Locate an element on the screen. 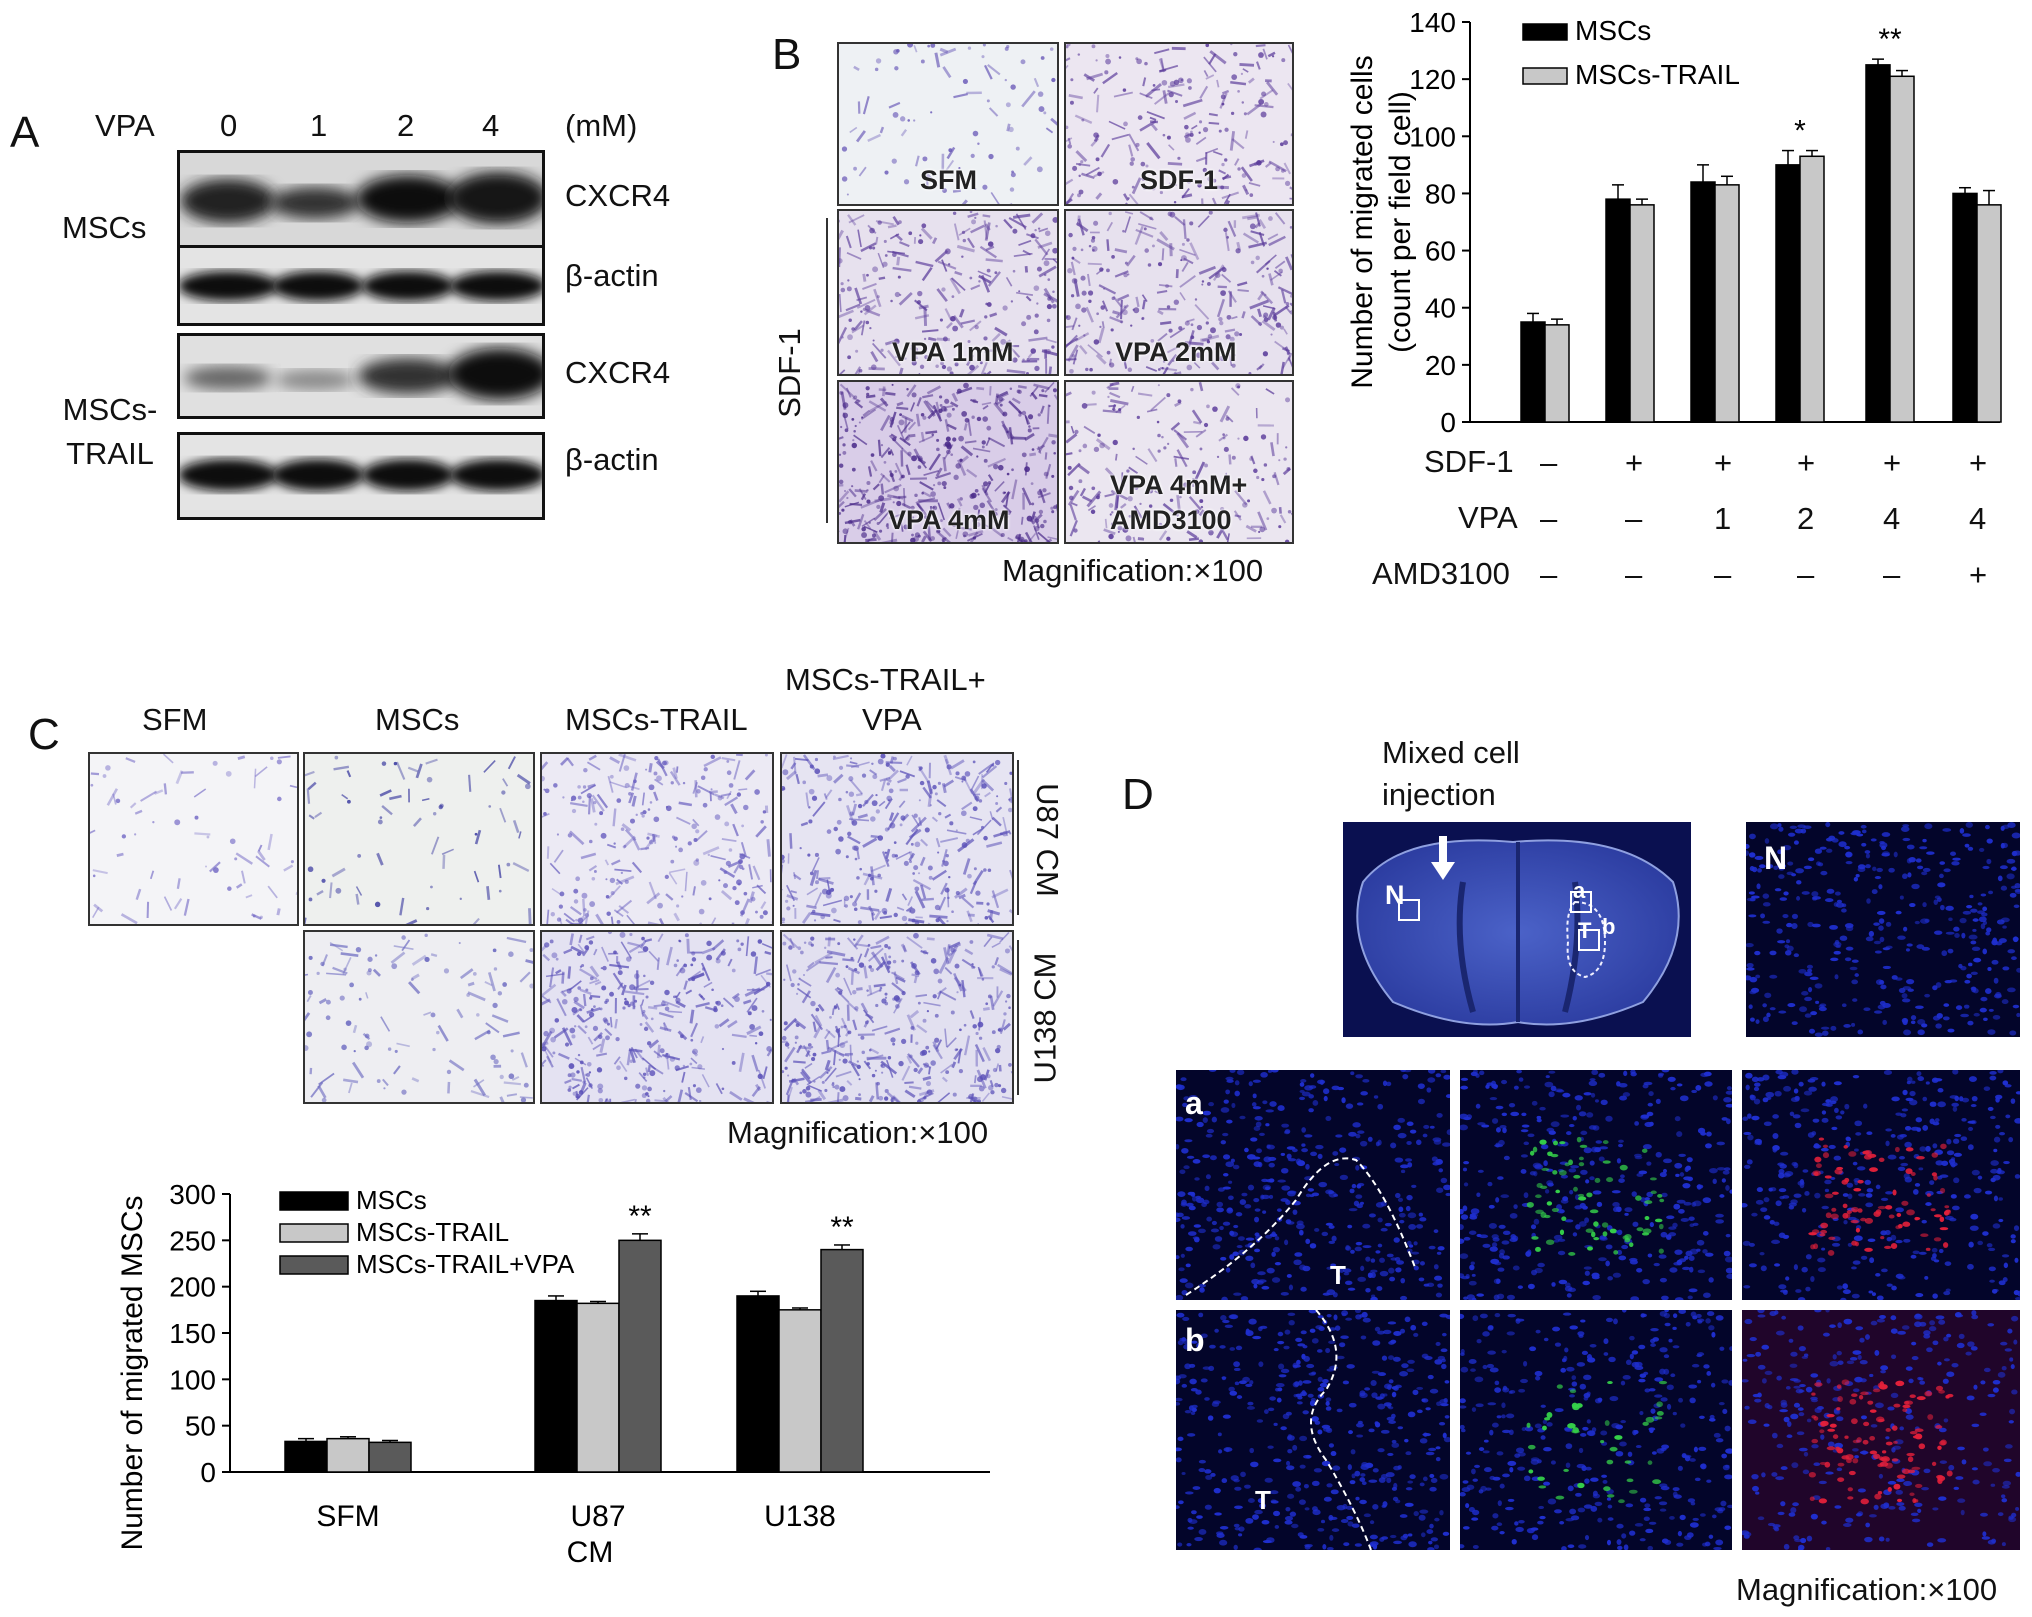  b-y-tick-label: 0 is located at coordinates (1448, 422).